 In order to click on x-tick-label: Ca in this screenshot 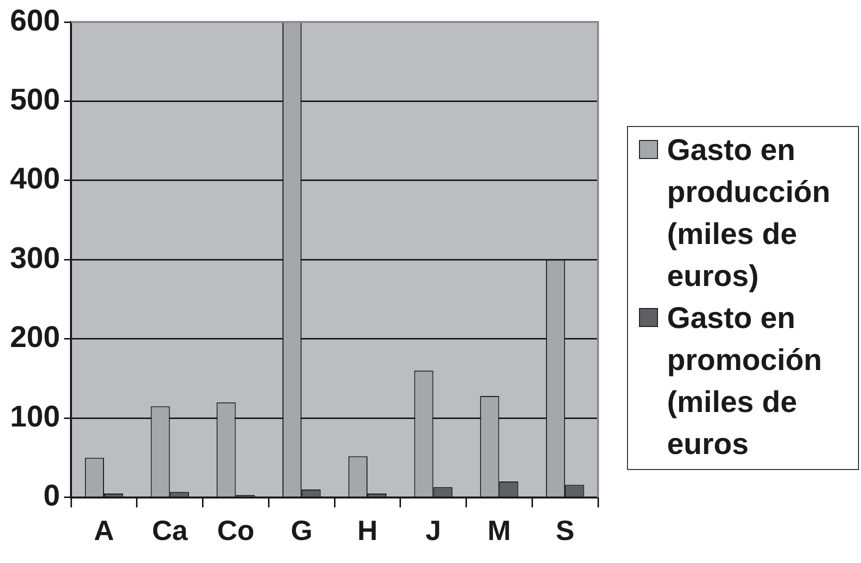, I will do `click(170, 530)`.